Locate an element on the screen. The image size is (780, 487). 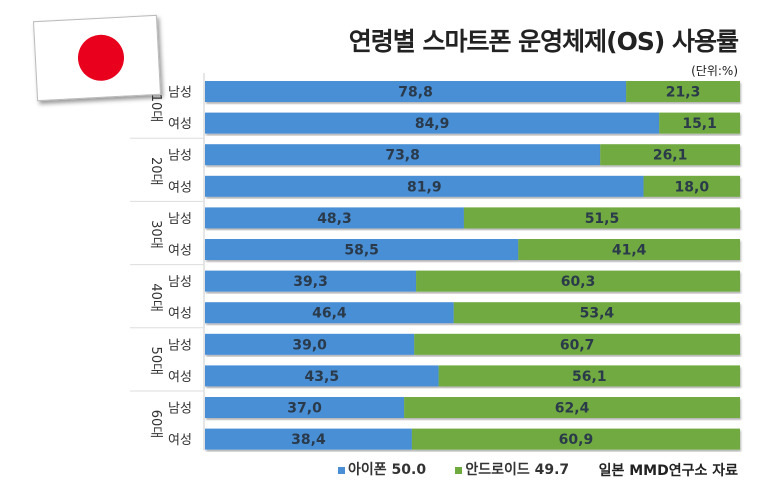
chart-title: 연령별 스마트폰 운영체제(OS) 사용률 is located at coordinates (543, 41).